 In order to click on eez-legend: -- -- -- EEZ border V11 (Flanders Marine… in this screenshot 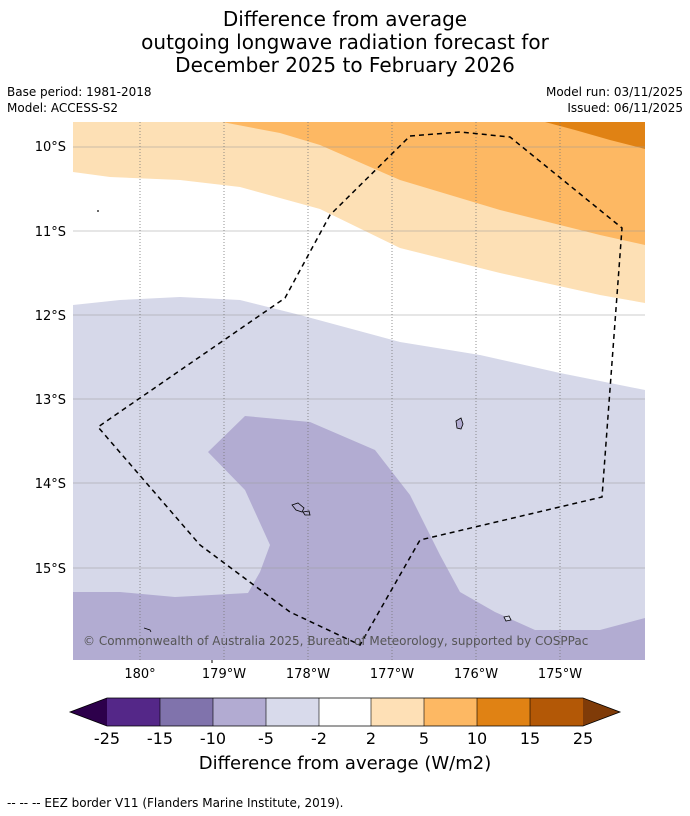, I will do `click(175, 803)`.